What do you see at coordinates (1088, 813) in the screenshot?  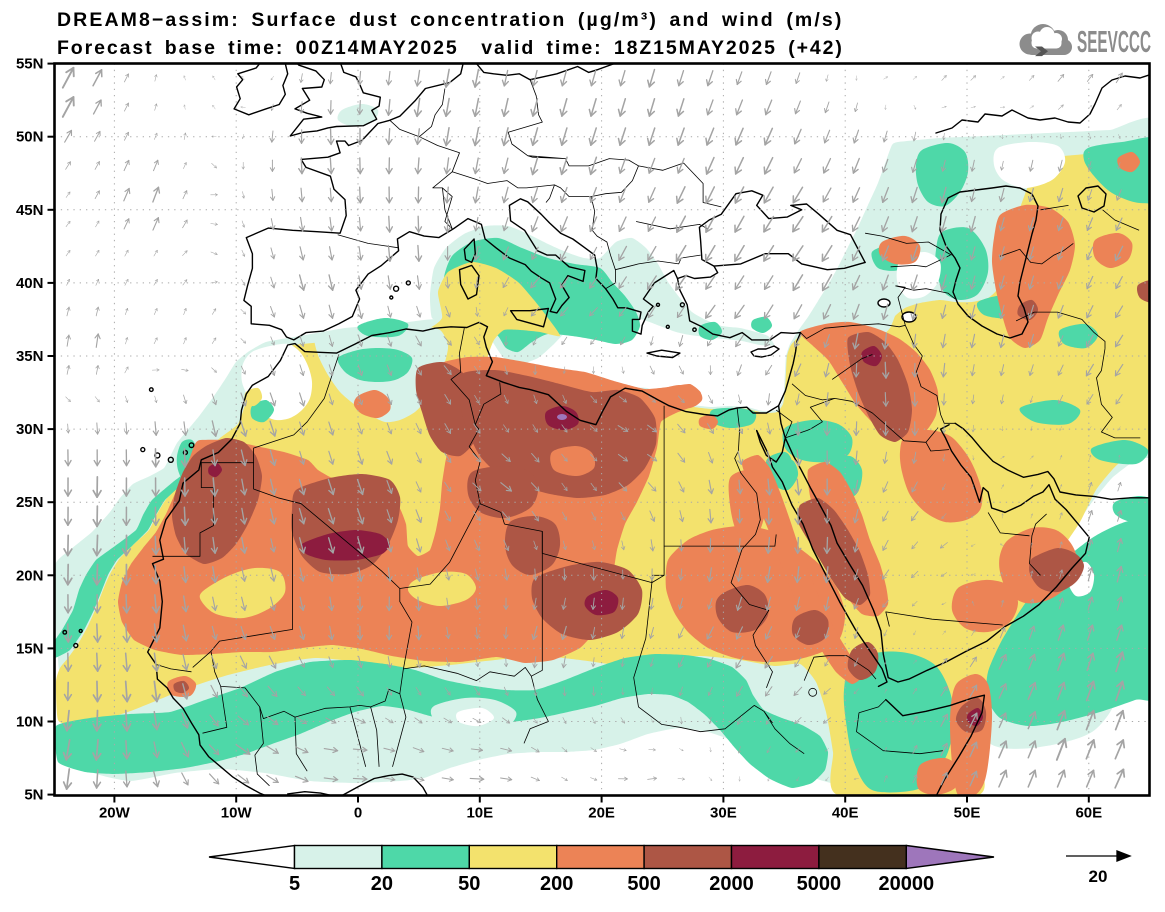 I see `svg-text: 60E` at bounding box center [1088, 813].